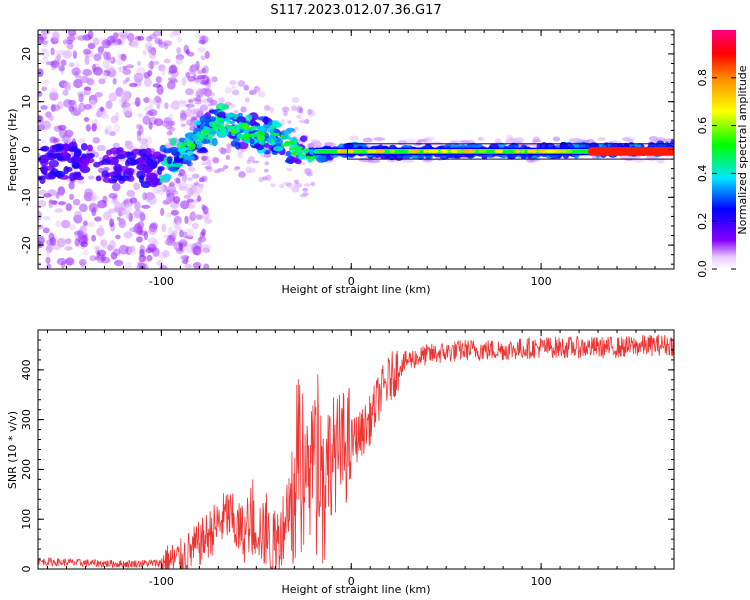 The height and width of the screenshot is (600, 750). I want to click on x-tick-label: 0, so click(351, 281).